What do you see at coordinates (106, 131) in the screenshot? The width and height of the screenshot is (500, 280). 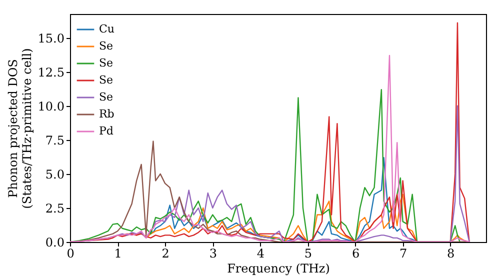 I see `legend-label: Pd` at bounding box center [106, 131].